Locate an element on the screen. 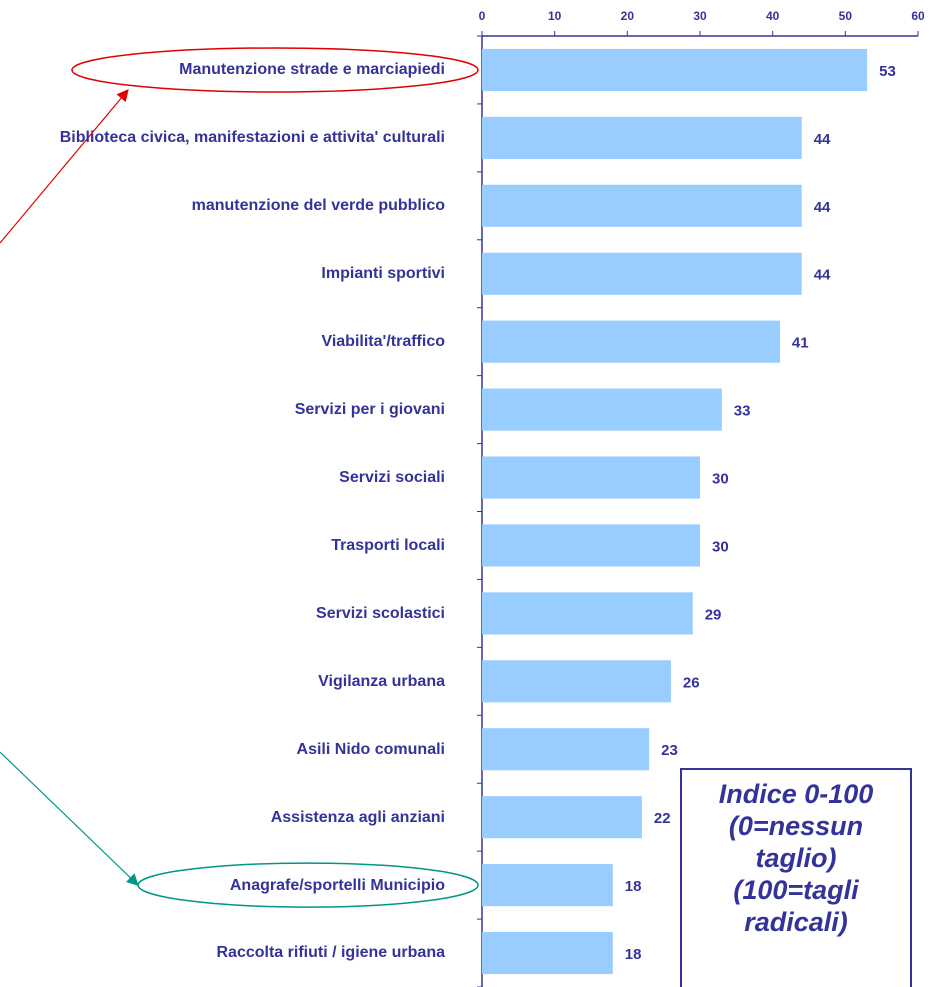 The height and width of the screenshot is (987, 945). x-tick-label: 40 is located at coordinates (773, 16).